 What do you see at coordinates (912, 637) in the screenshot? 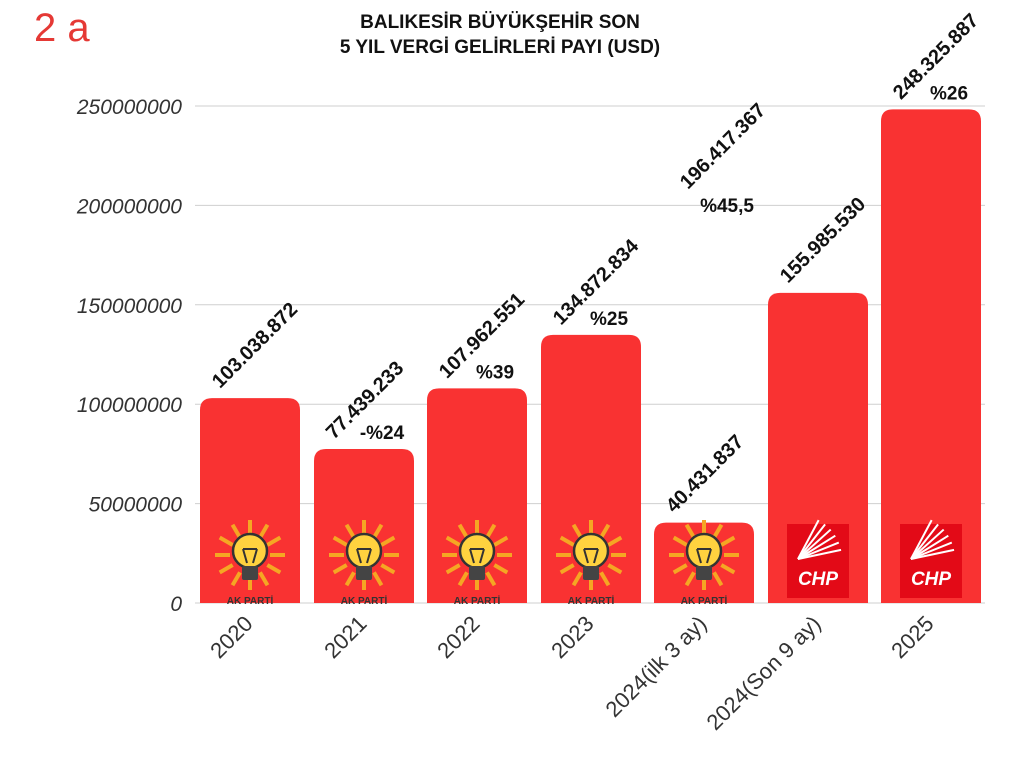
I see `category-label-6: 2025` at bounding box center [912, 637].